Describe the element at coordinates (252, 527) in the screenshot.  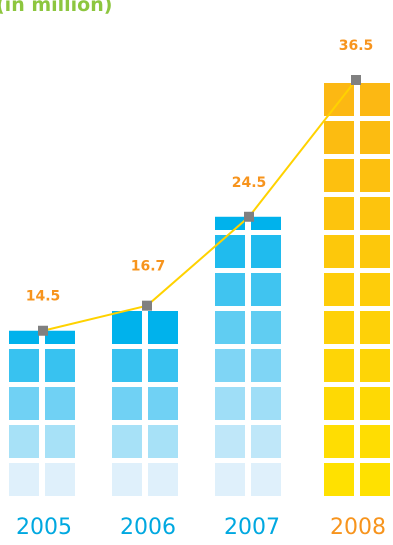
I see `year-label: 2007` at that location.